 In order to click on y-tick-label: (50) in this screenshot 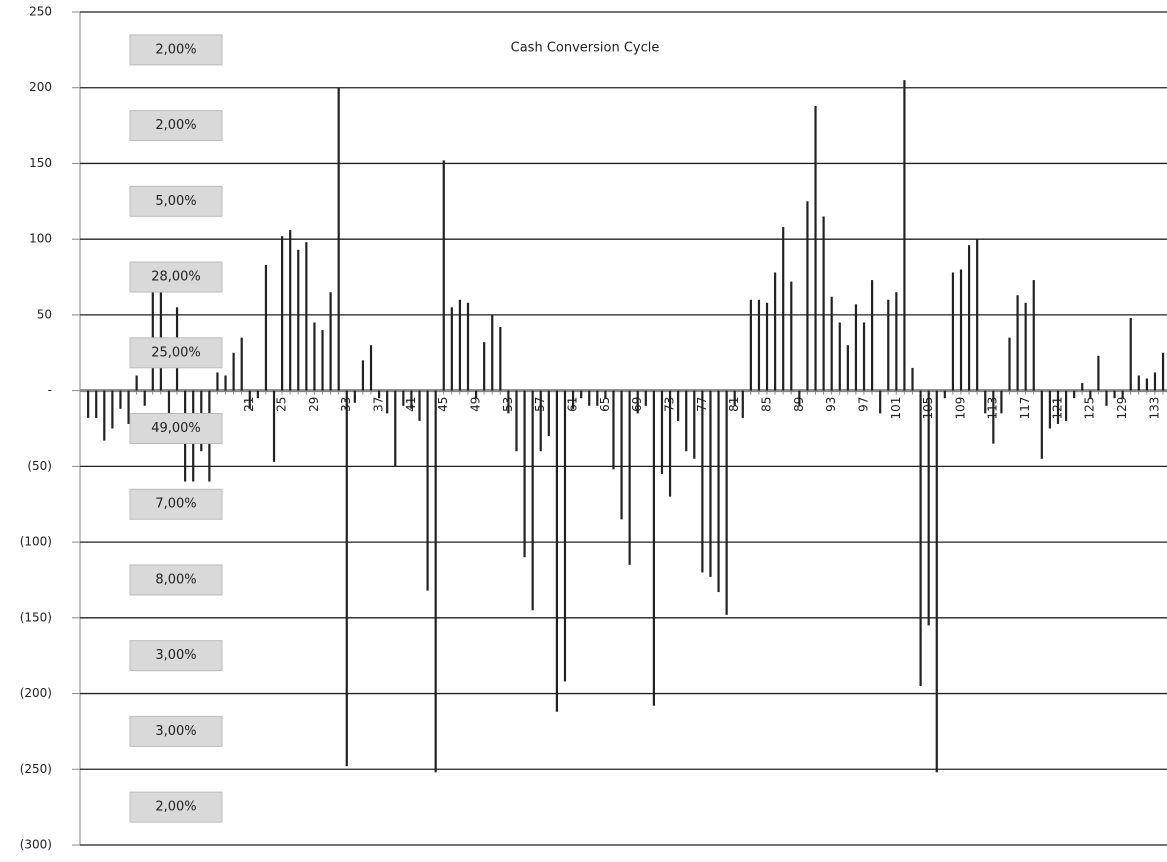, I will do `click(39, 466)`.